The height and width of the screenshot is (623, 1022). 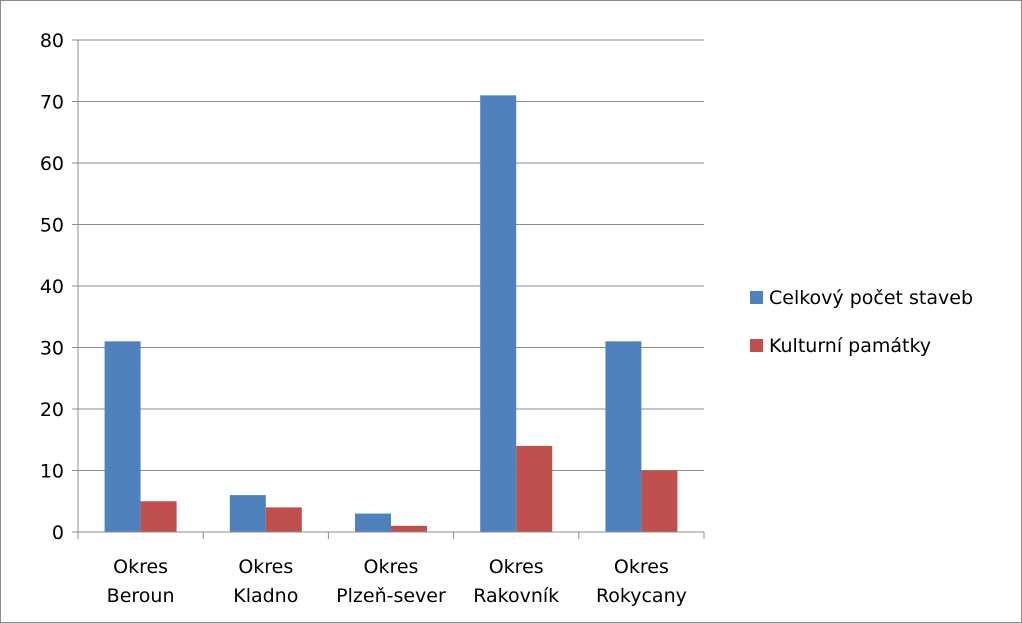 What do you see at coordinates (850, 346) in the screenshot?
I see `legend-label: Kulturní památky` at bounding box center [850, 346].